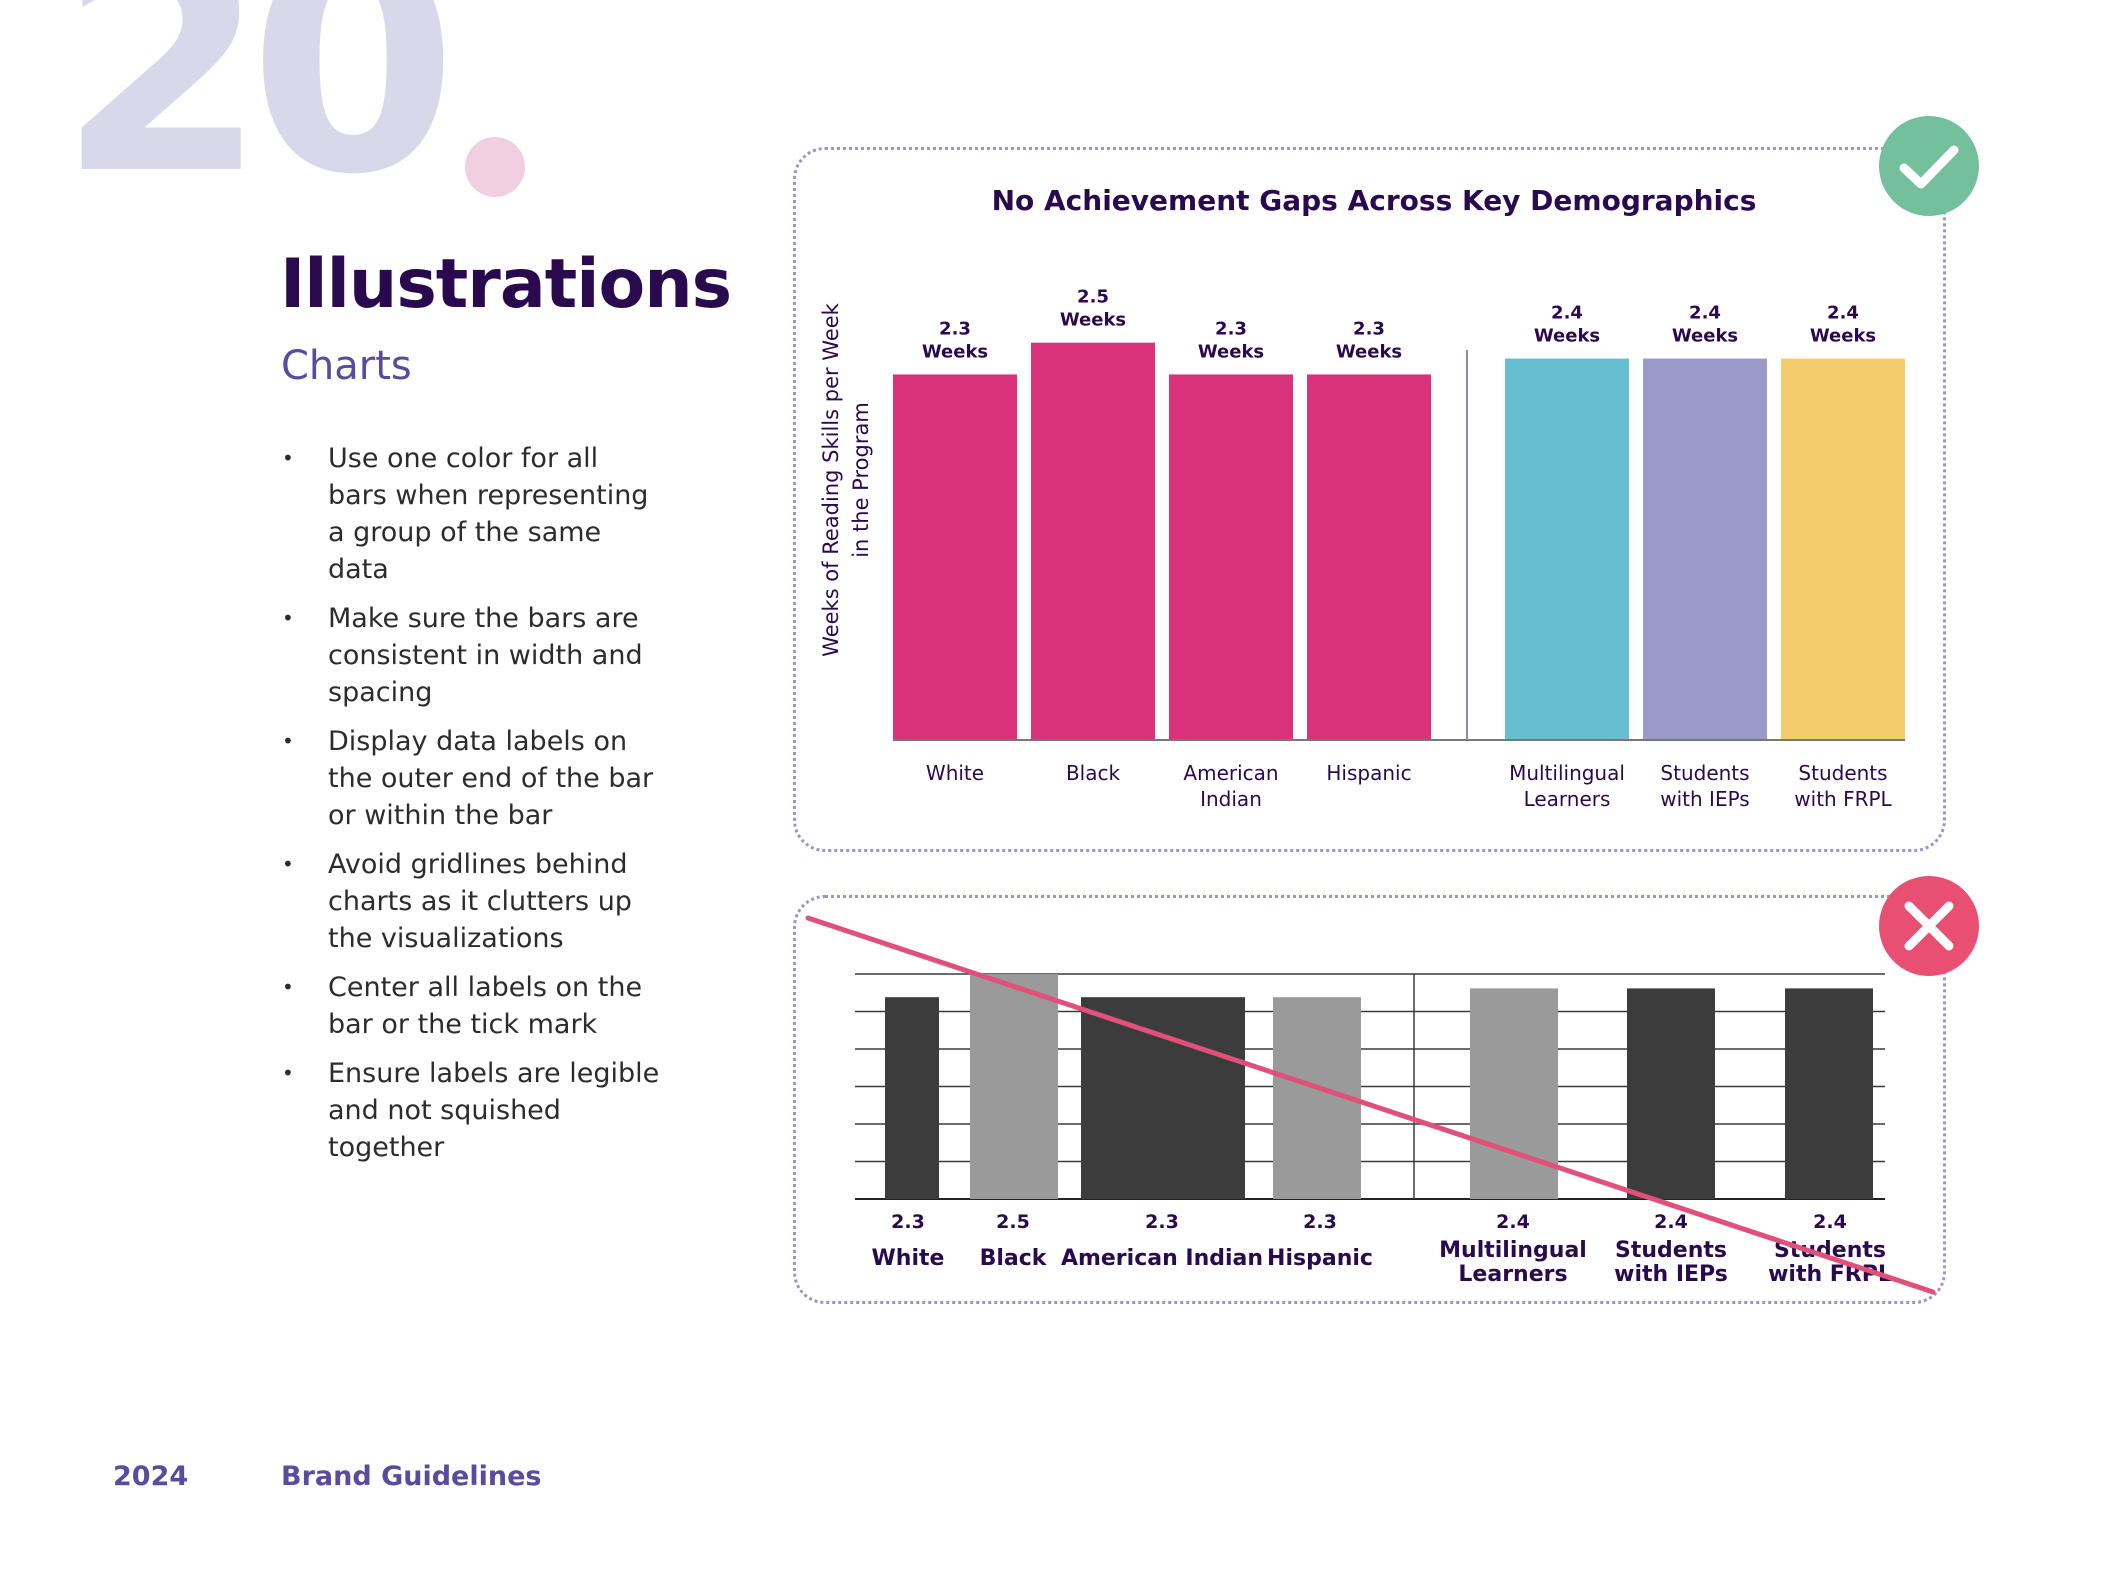  Describe the element at coordinates (411, 1476) in the screenshot. I see `footer-label: Brand Guidelines` at that location.